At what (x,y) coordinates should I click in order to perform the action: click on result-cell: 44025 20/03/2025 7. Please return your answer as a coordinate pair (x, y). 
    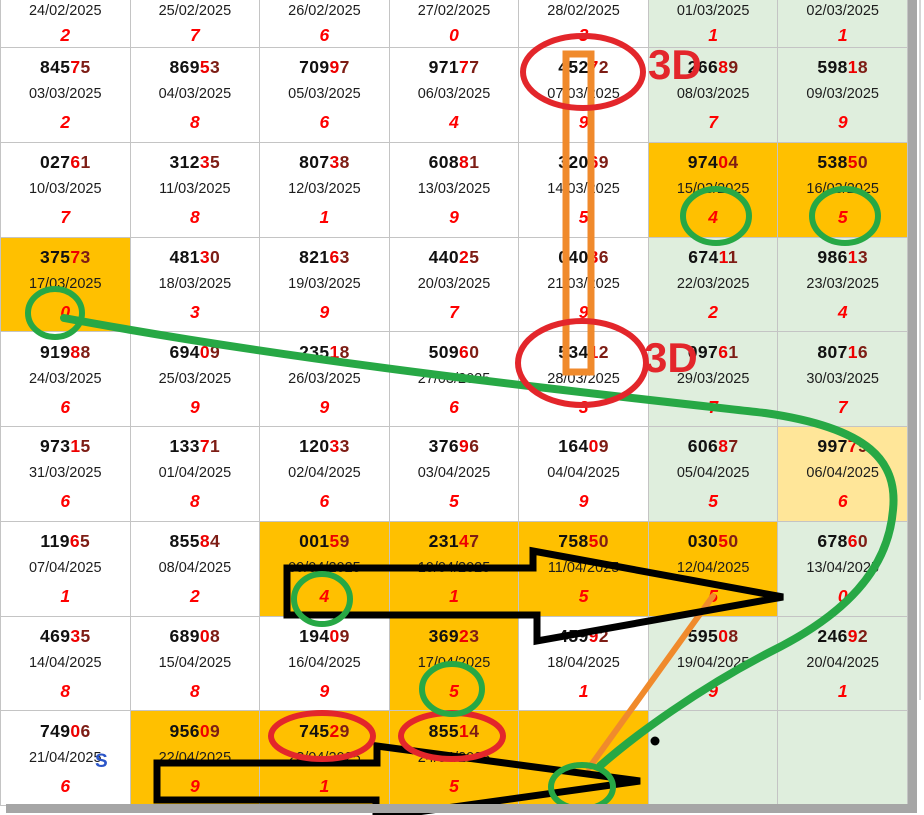
    Looking at the image, I should click on (454, 285).